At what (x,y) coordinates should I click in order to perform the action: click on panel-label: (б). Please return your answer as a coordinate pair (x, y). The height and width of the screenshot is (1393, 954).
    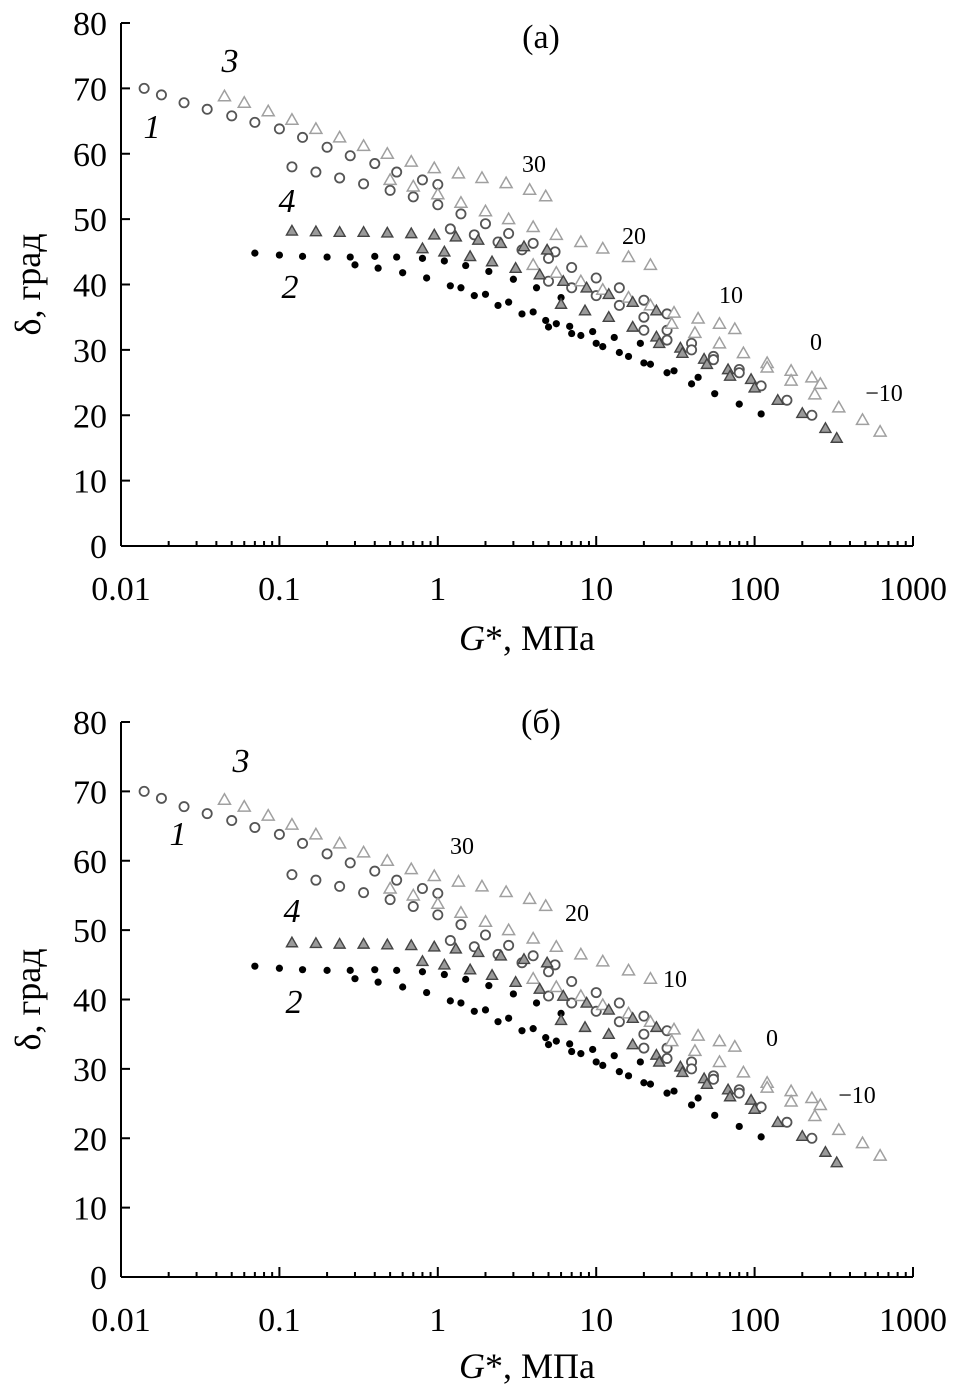
    Looking at the image, I should click on (541, 722).